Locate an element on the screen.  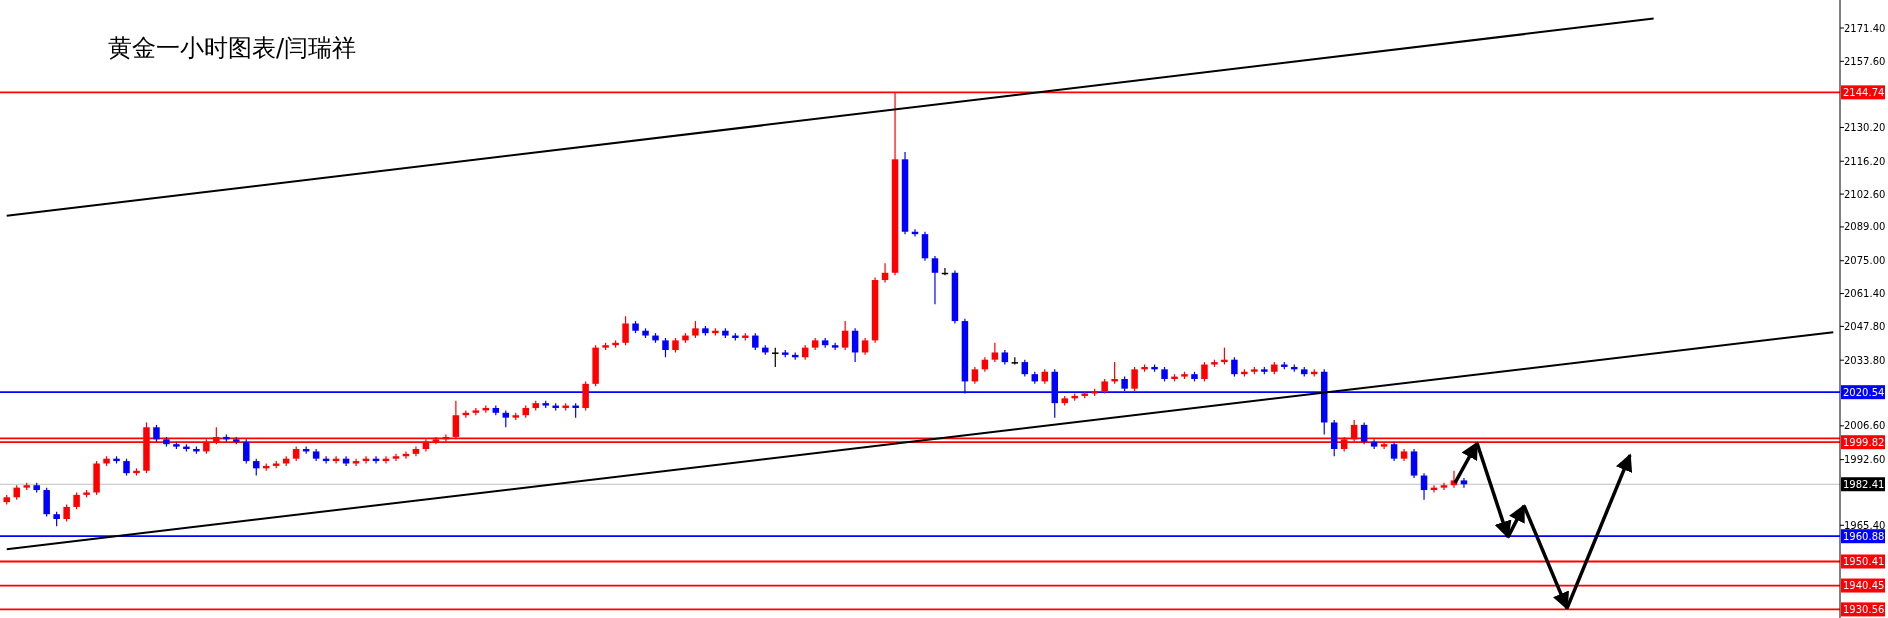
y-tick-label: 2102.60 is located at coordinates (1865, 194).